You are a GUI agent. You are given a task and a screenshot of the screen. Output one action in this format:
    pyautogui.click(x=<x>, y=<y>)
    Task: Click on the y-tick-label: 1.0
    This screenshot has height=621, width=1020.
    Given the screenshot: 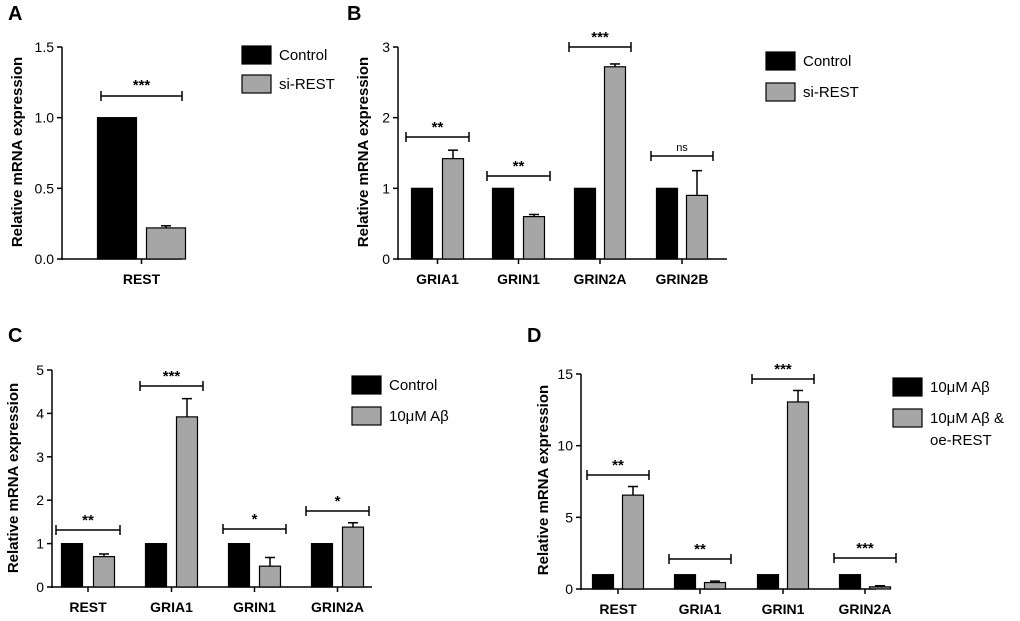 What is the action you would take?
    pyautogui.click(x=45, y=118)
    